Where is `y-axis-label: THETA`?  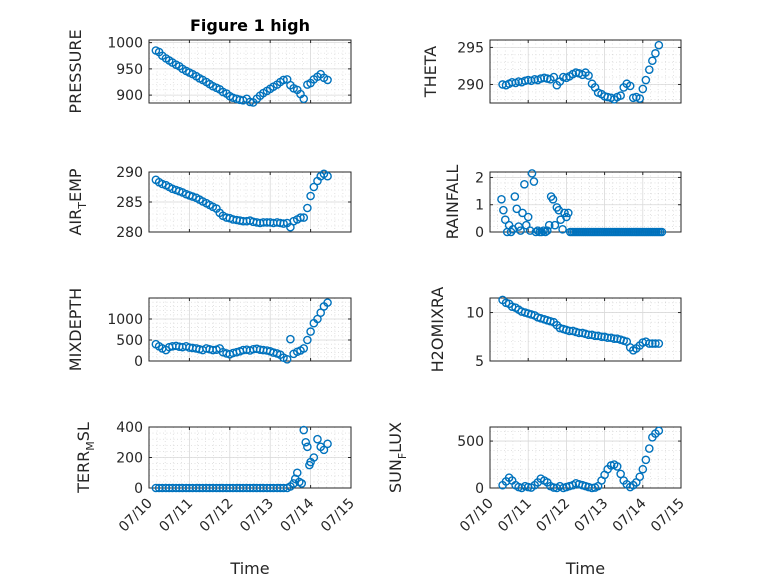
y-axis-label: THETA is located at coordinates (430, 72).